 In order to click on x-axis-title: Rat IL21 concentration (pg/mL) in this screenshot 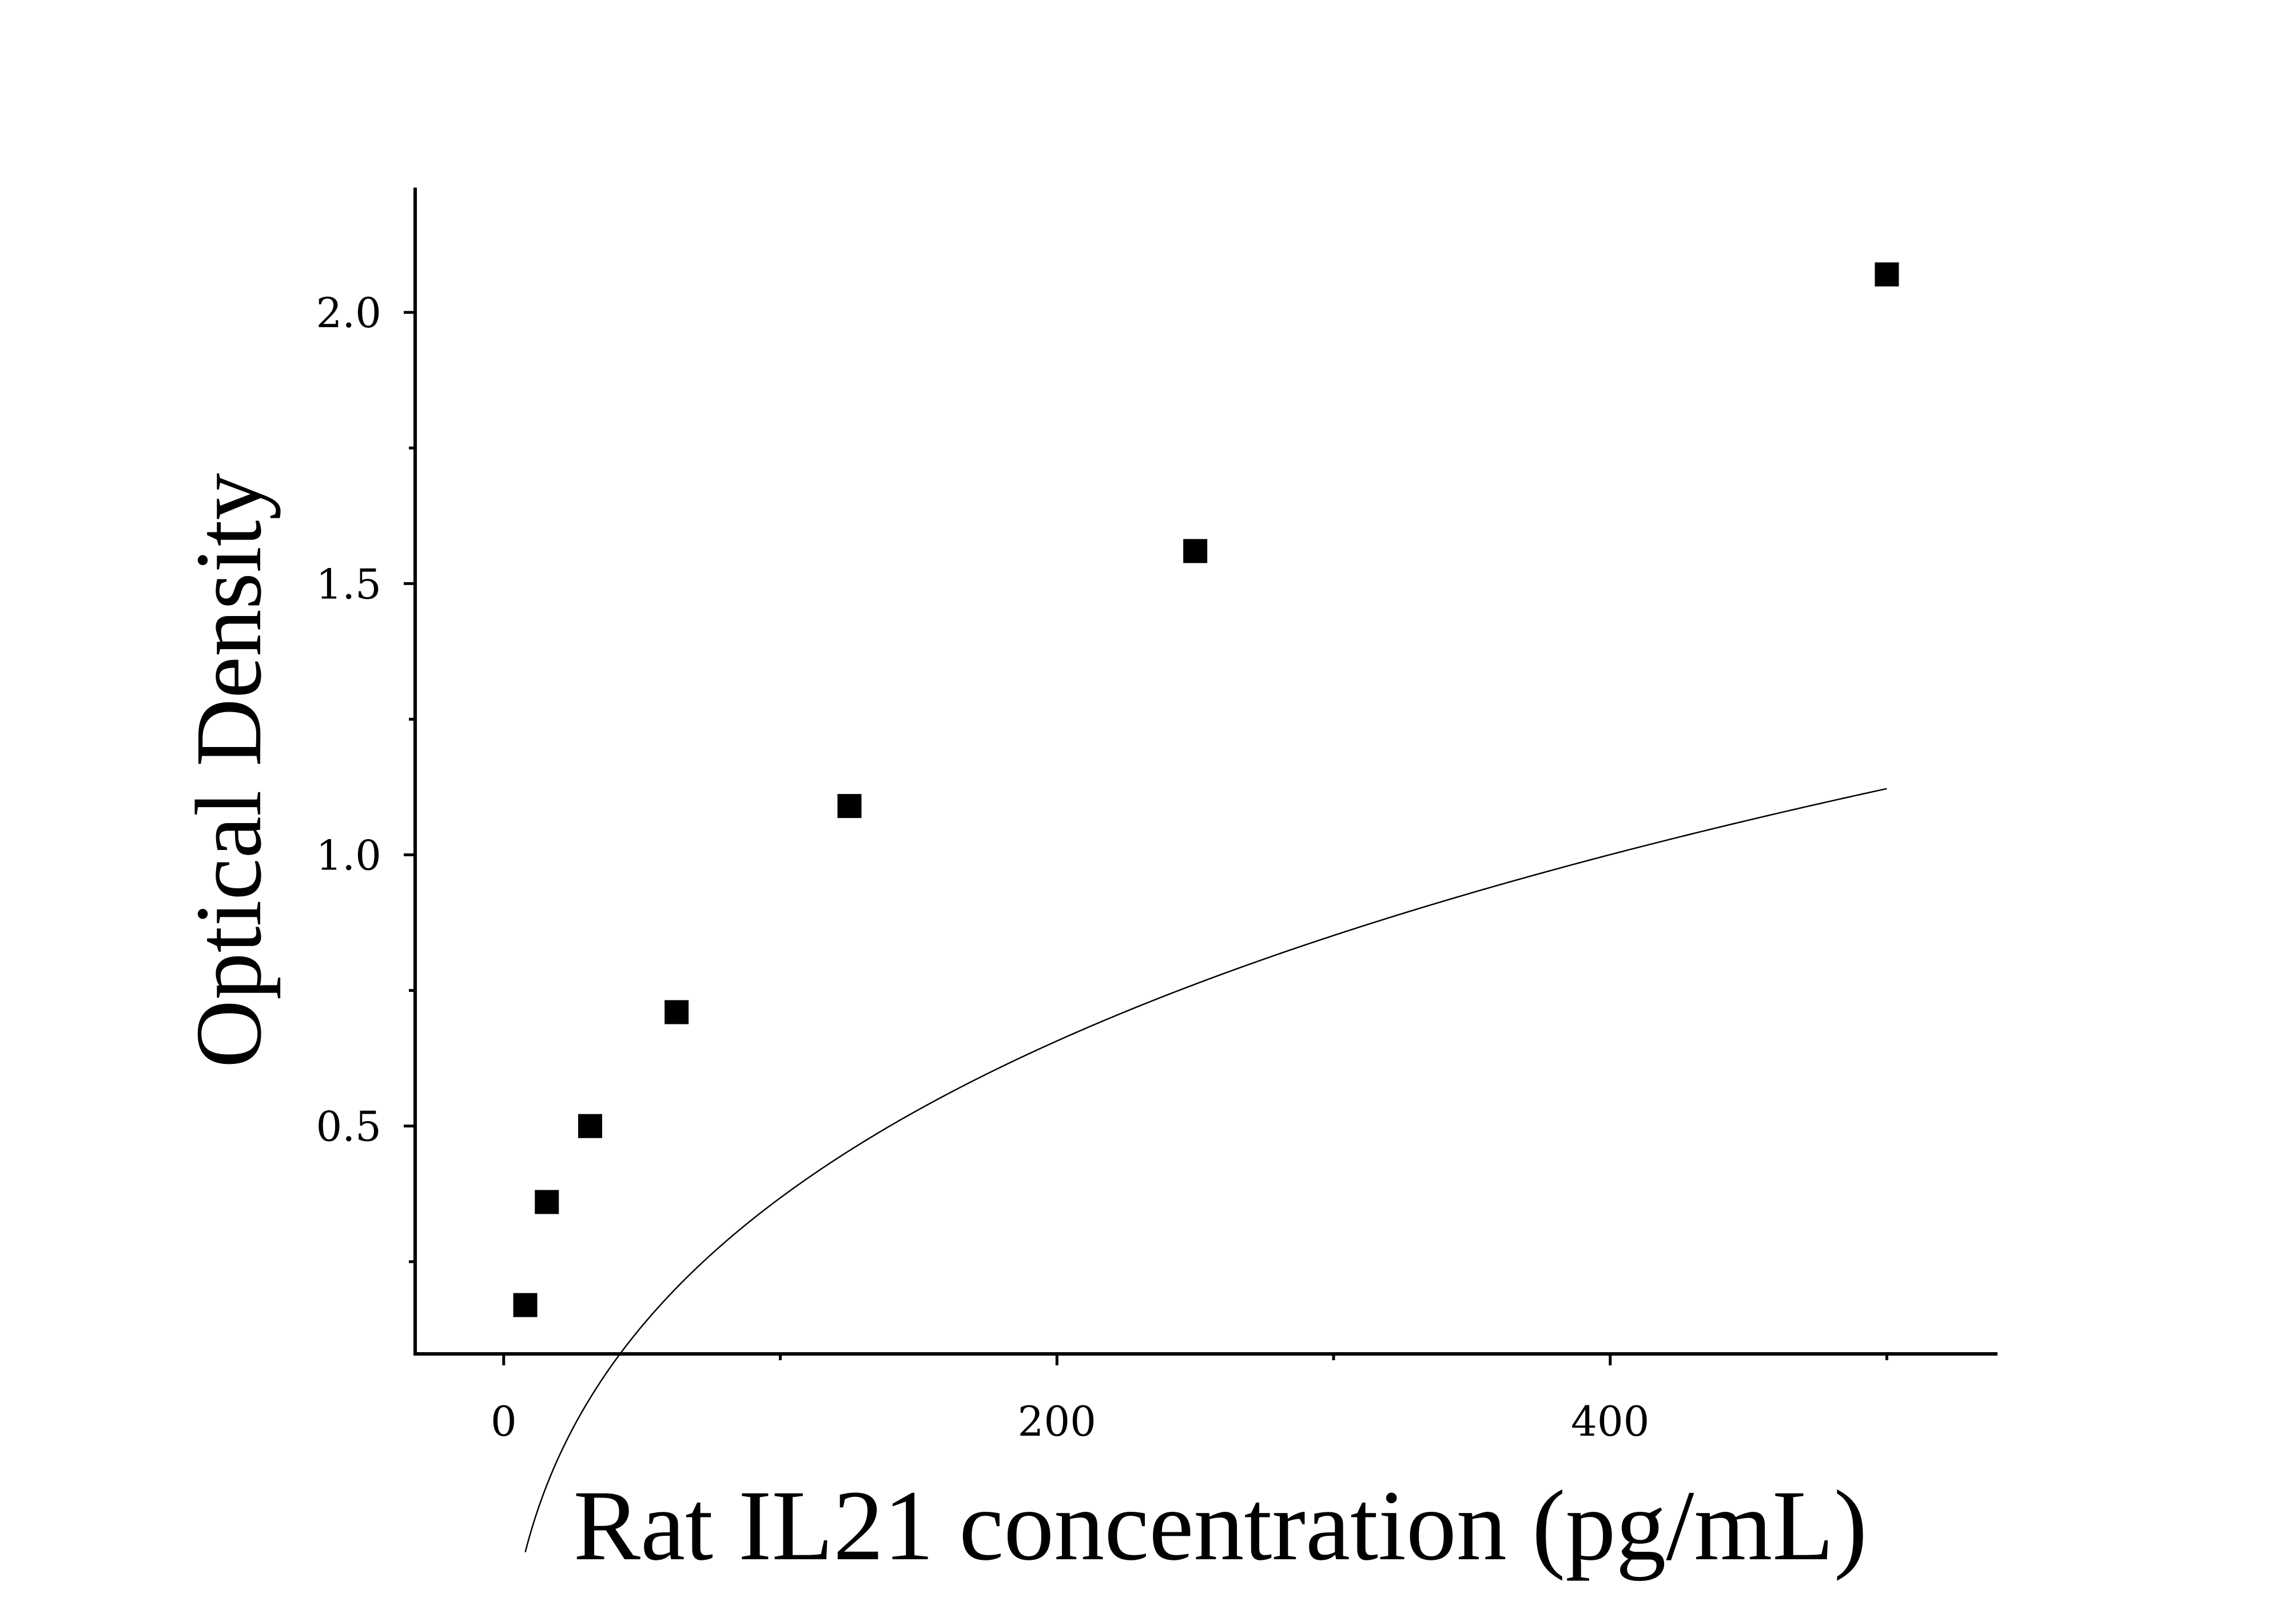, I will do `click(1221, 1526)`.